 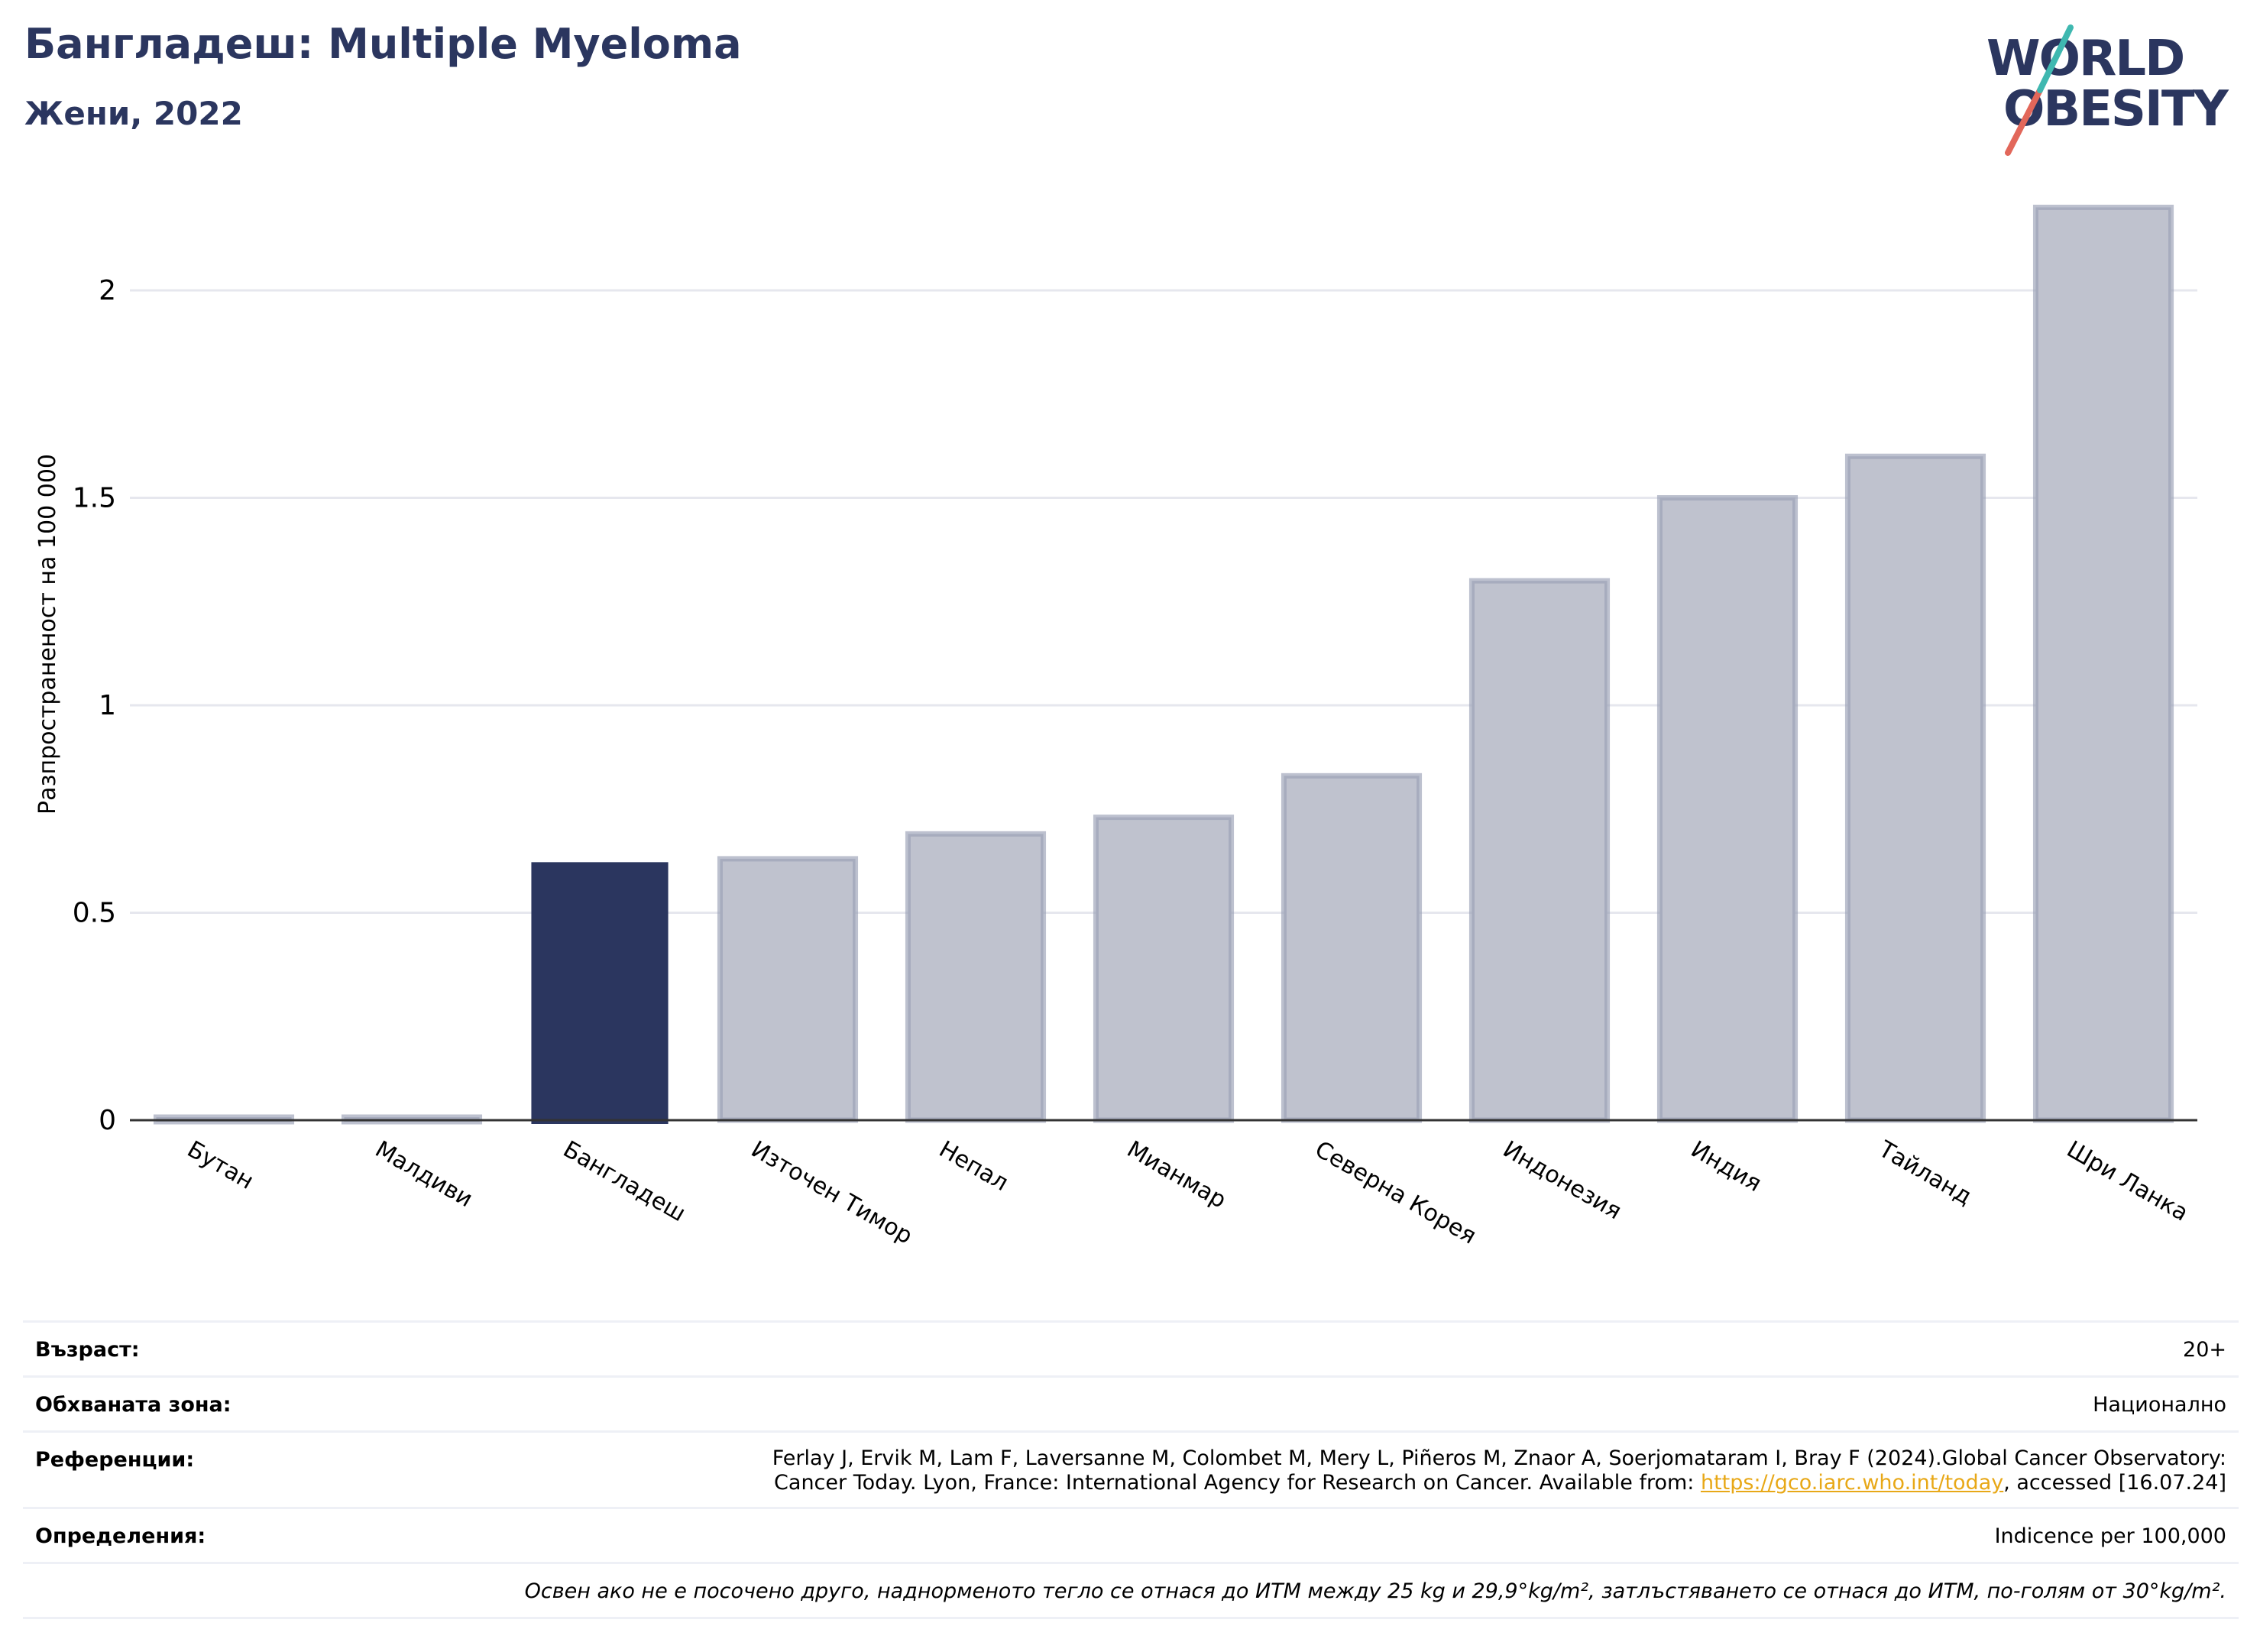 I want to click on age-label: Възраст:, so click(x=87, y=1350).